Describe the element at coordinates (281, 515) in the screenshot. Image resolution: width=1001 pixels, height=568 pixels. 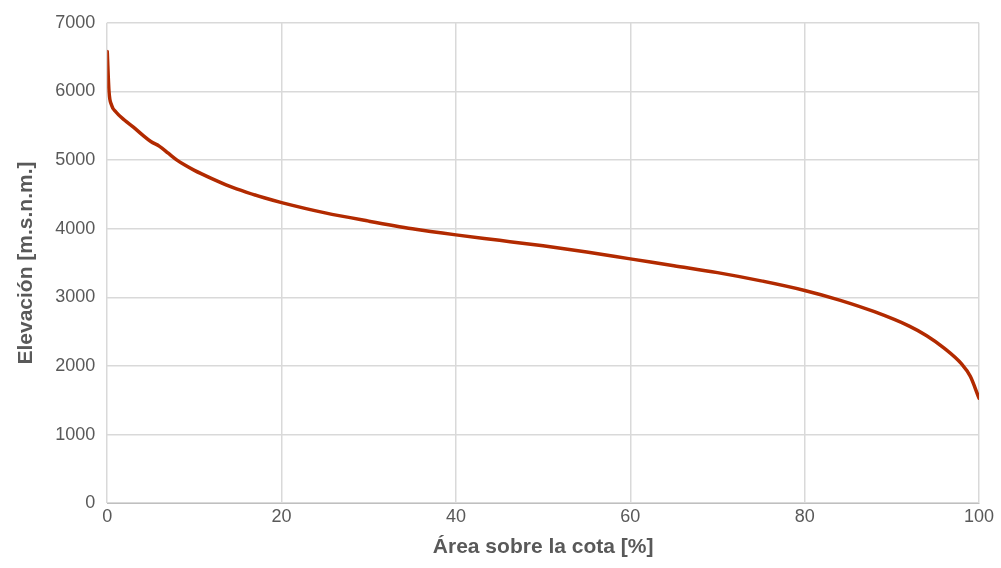
I see `x-tick-label: 20` at that location.